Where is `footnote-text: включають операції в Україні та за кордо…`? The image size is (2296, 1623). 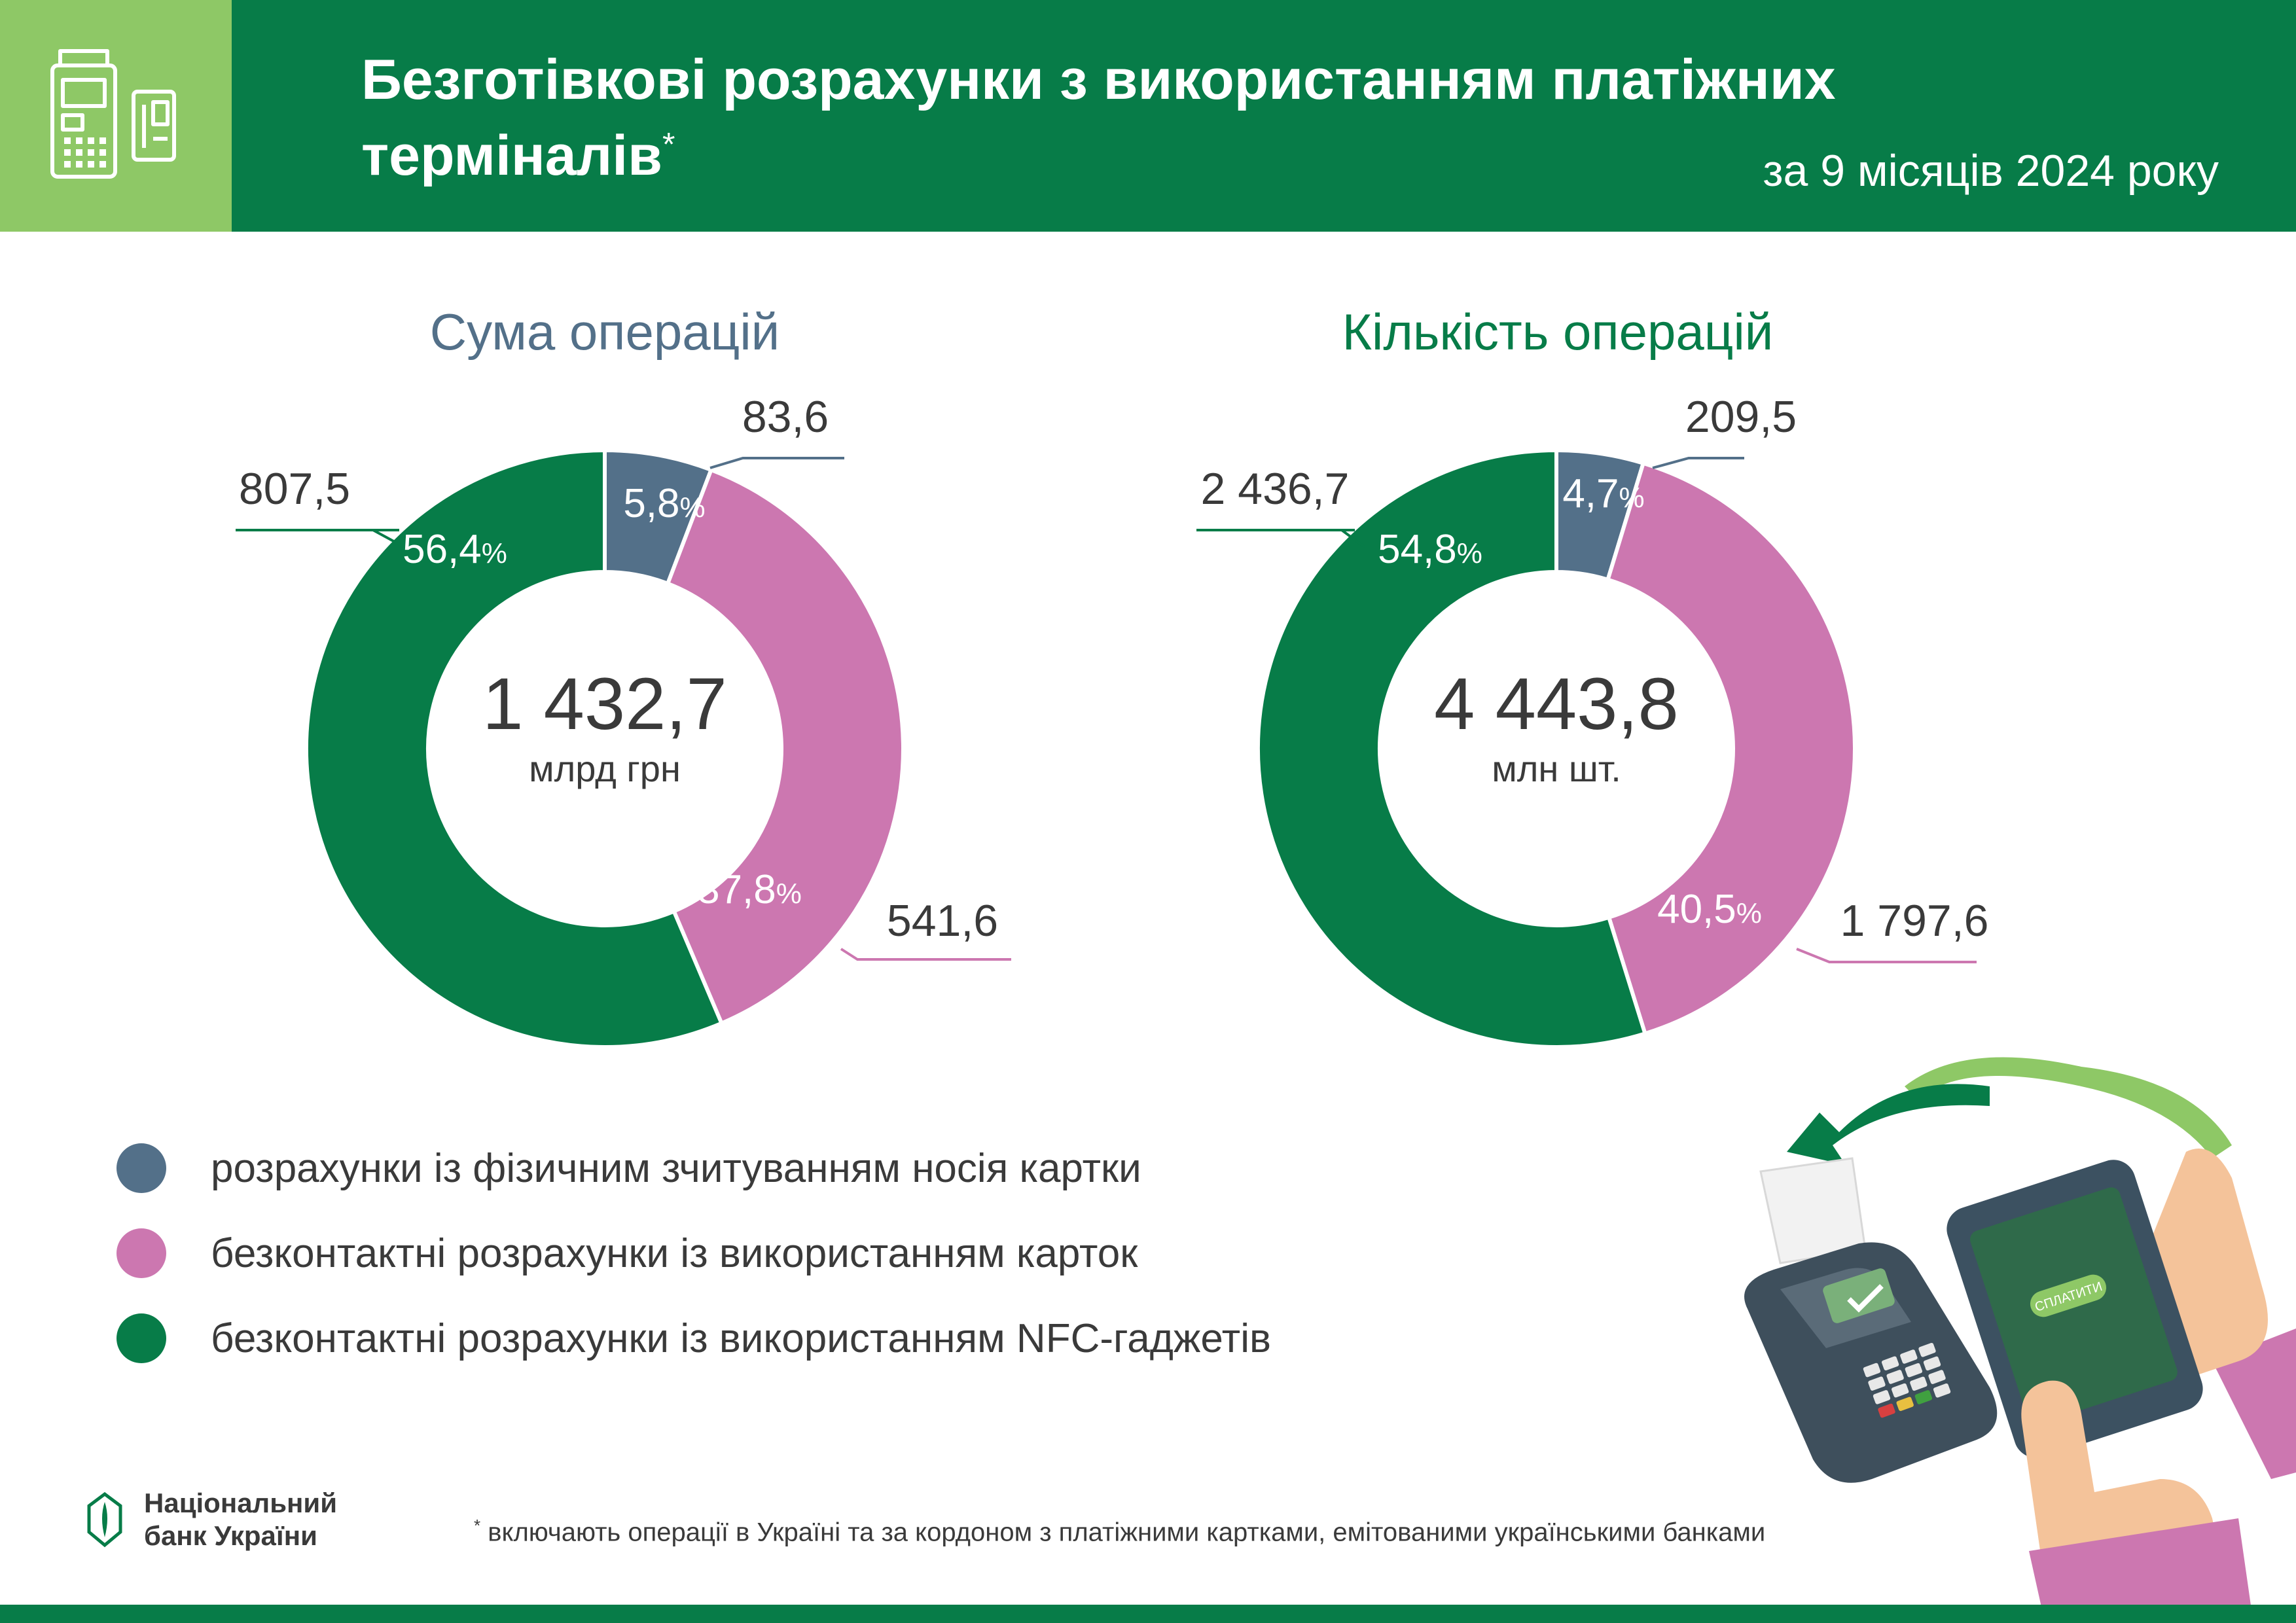 footnote-text: включають операції в Україні та за кордо… is located at coordinates (1123, 1533).